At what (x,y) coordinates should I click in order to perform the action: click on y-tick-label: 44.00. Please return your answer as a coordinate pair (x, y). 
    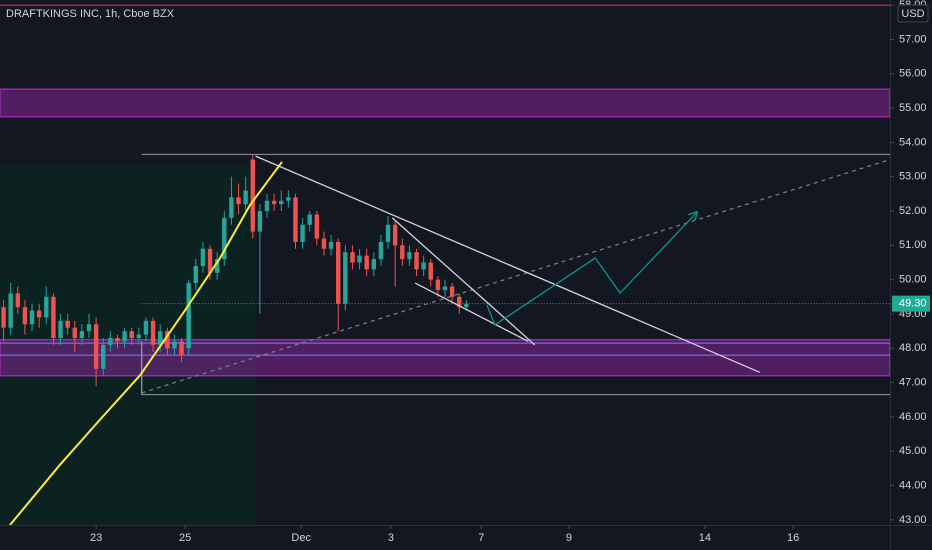
    Looking at the image, I should click on (913, 485).